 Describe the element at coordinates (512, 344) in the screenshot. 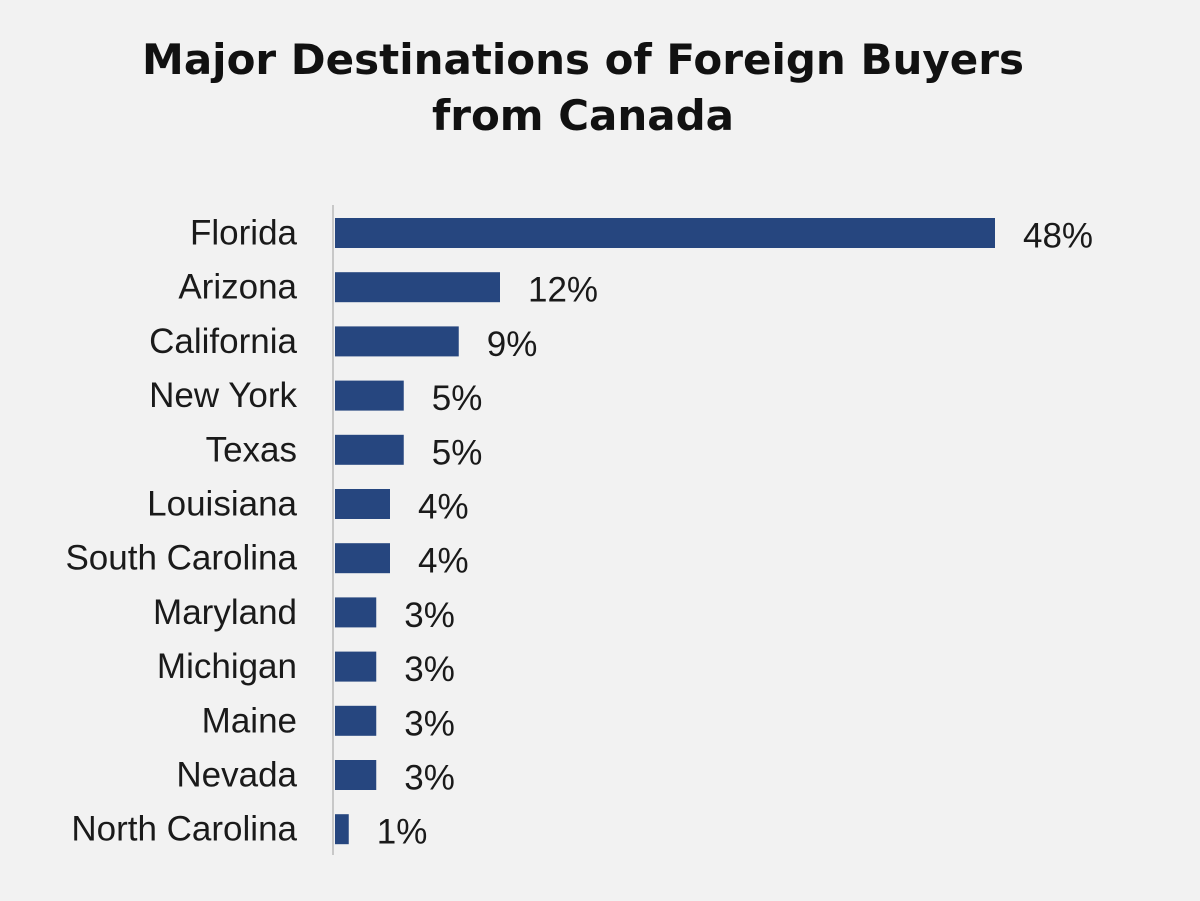

I see `value-label: 9%` at that location.